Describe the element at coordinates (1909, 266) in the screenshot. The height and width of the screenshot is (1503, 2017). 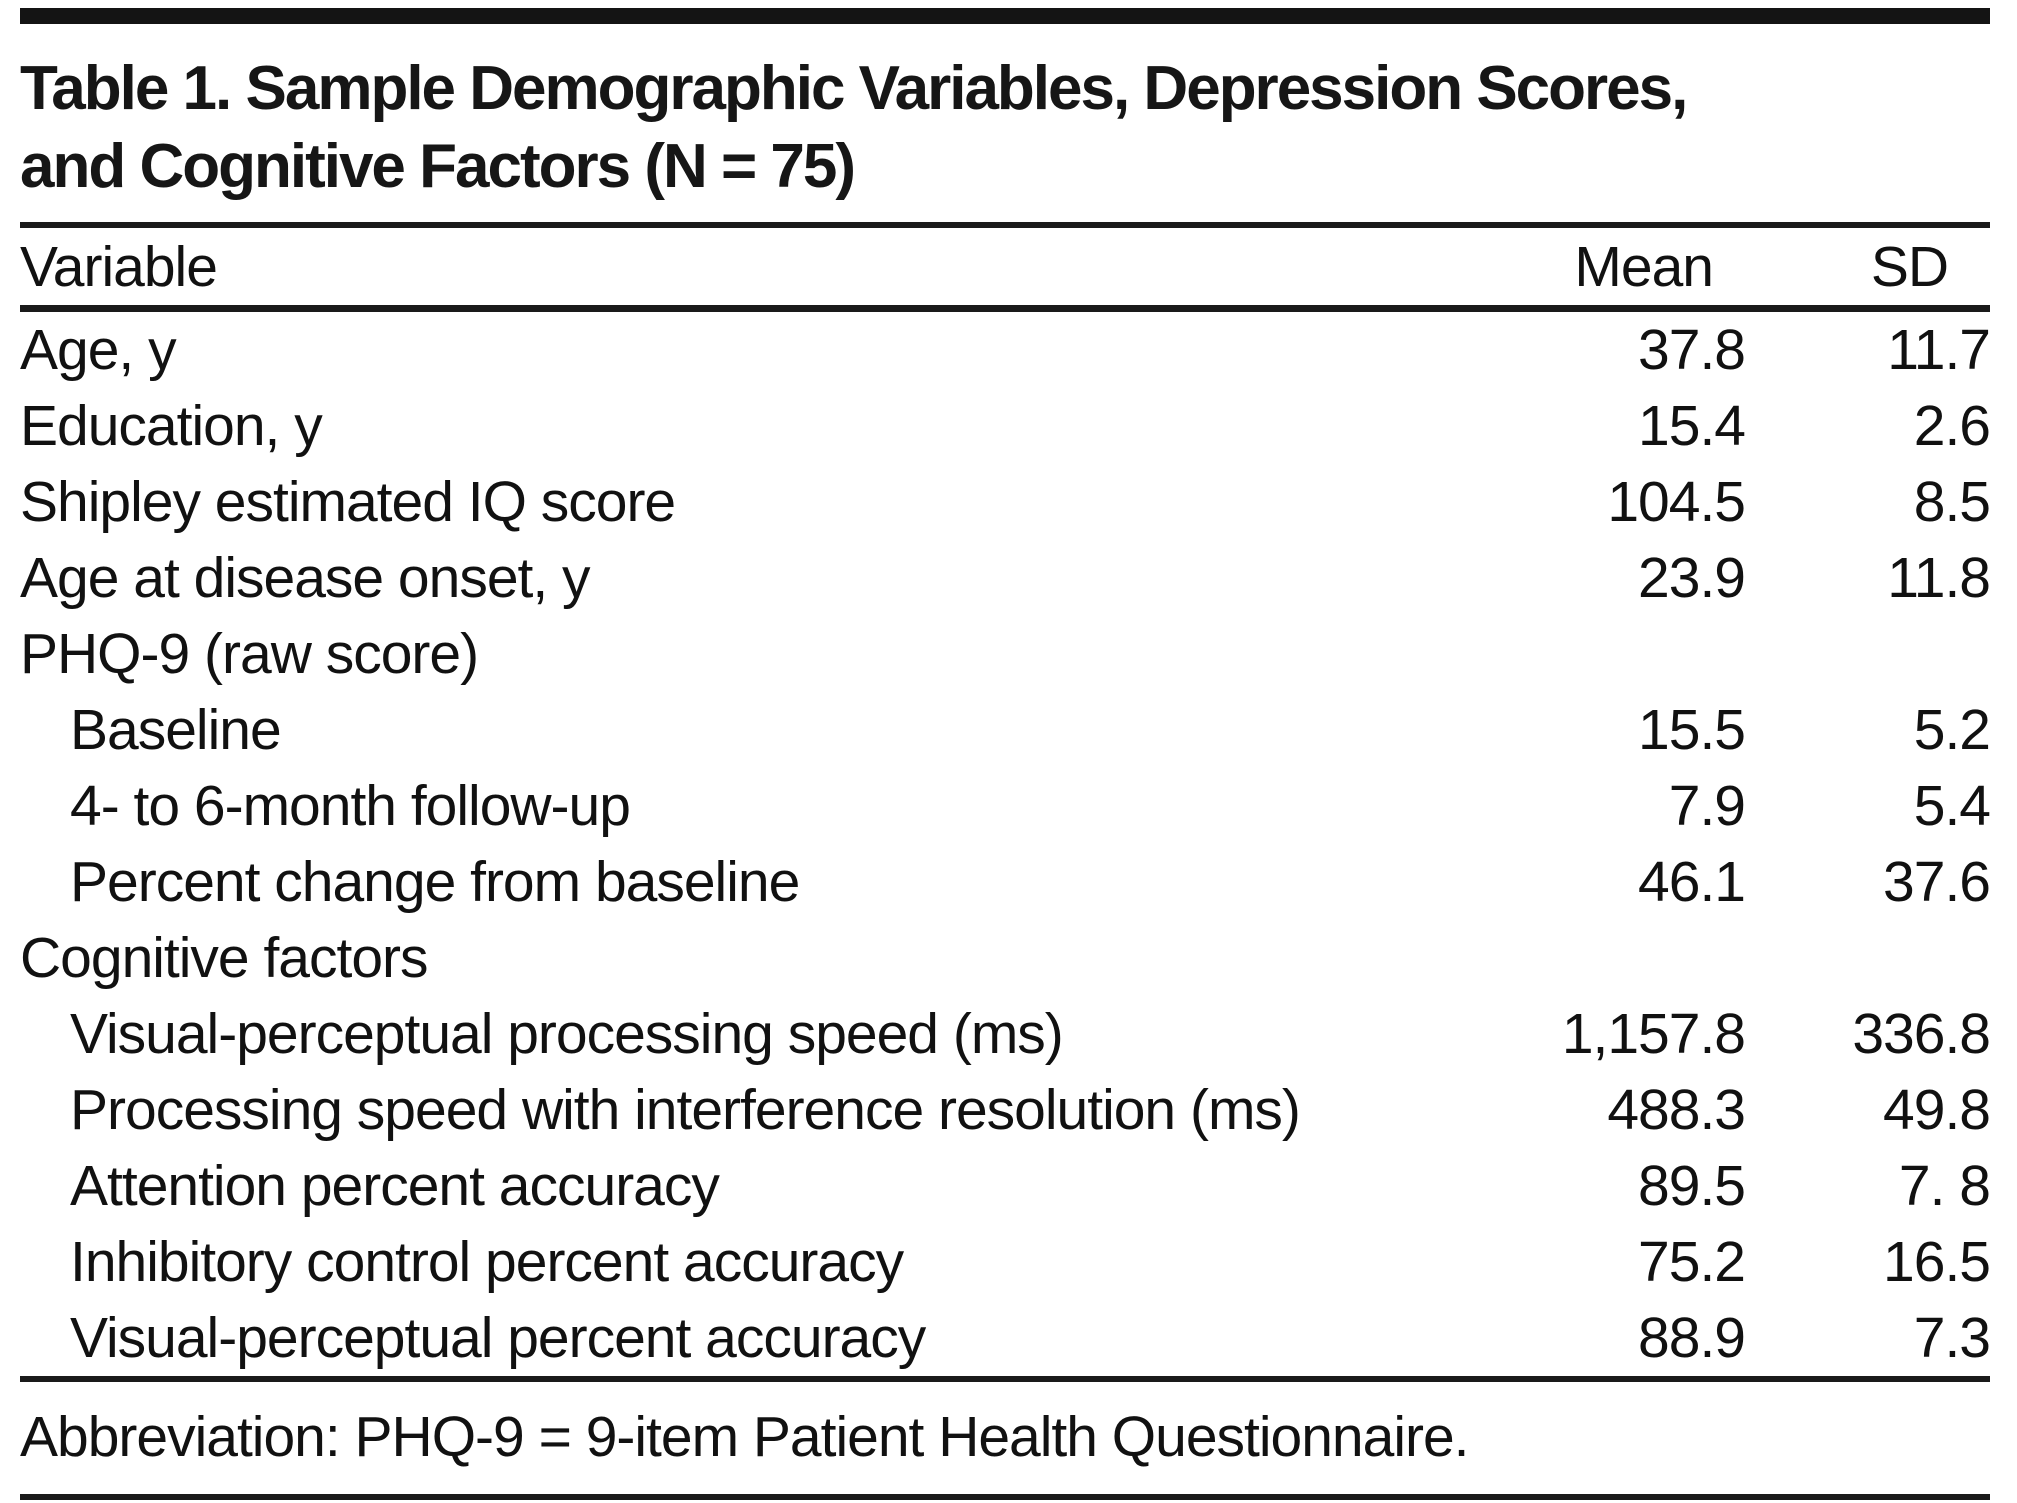
I see `column-header-sd: SD` at that location.